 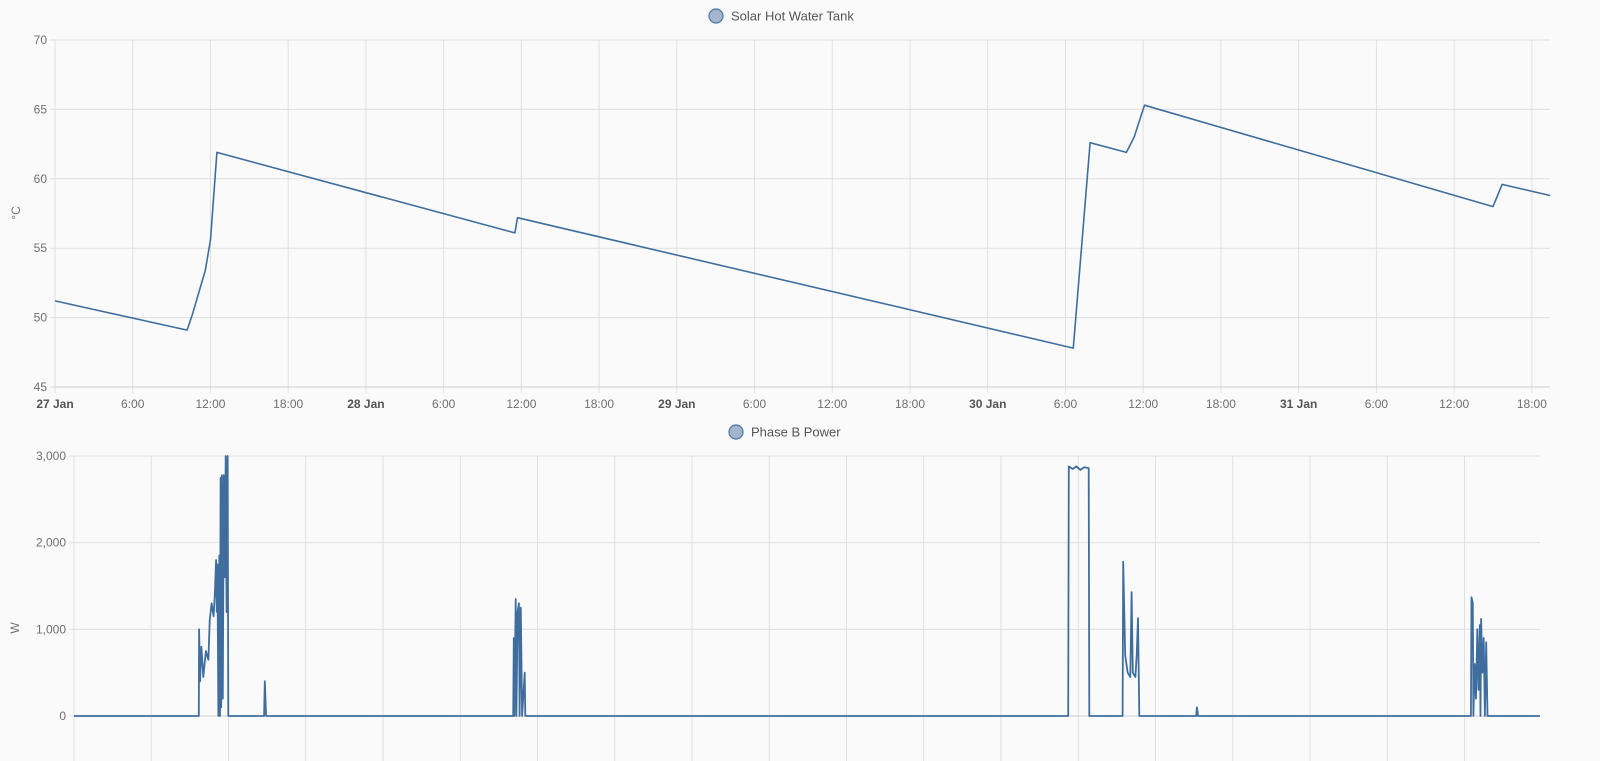 I want to click on y-tick-label: 70, so click(x=41, y=40).